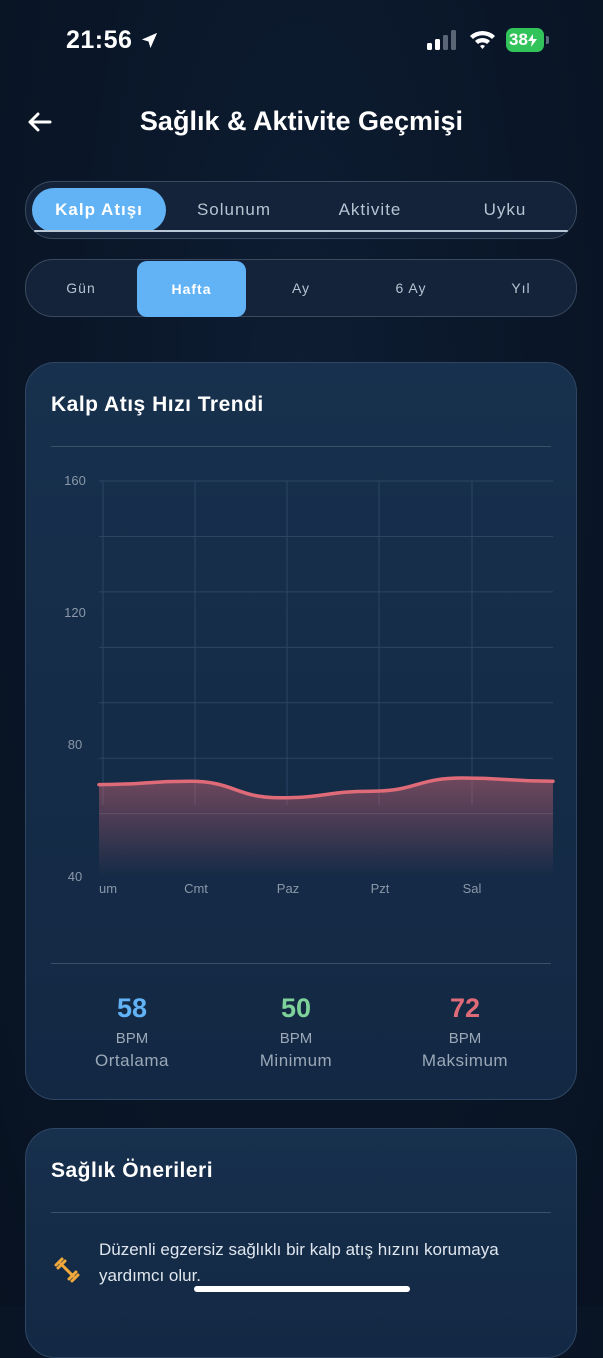  Describe the element at coordinates (302, 1289) in the screenshot. I see `home-indicator` at that location.